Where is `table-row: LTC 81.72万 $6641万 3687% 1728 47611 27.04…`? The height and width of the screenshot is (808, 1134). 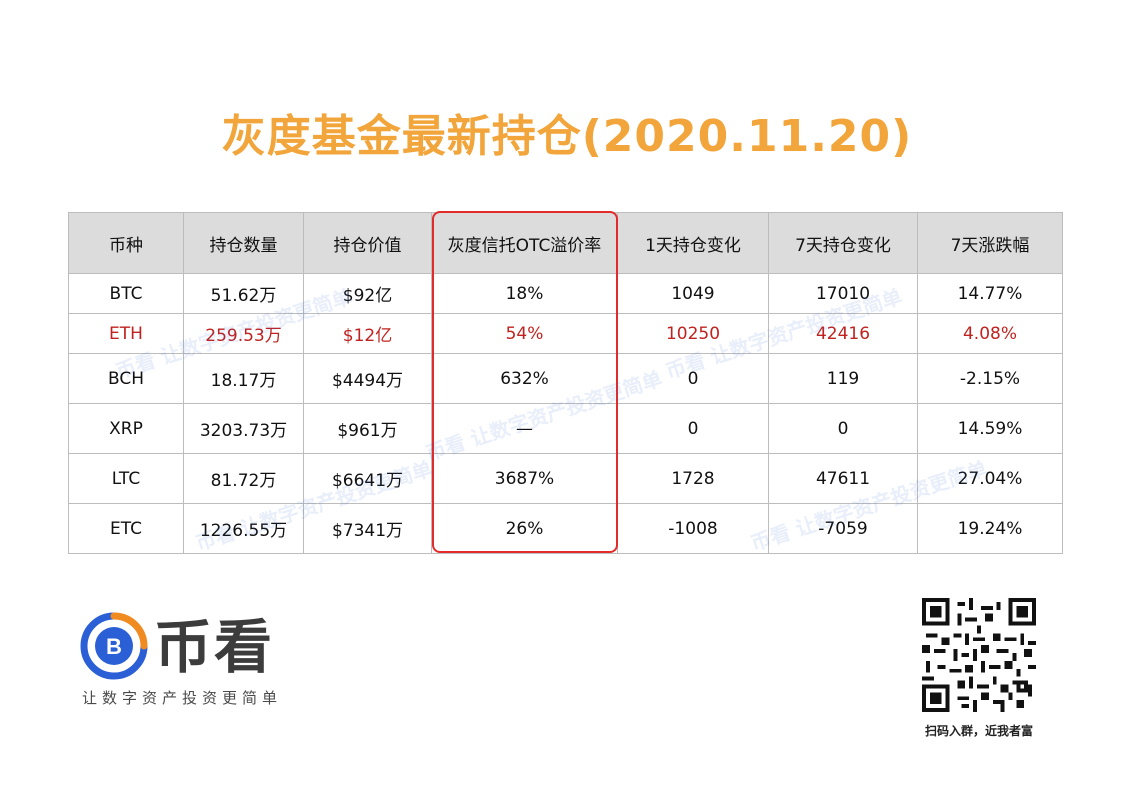 table-row: LTC 81.72万 $6641万 3687% 1728 47611 27.04… is located at coordinates (565, 478).